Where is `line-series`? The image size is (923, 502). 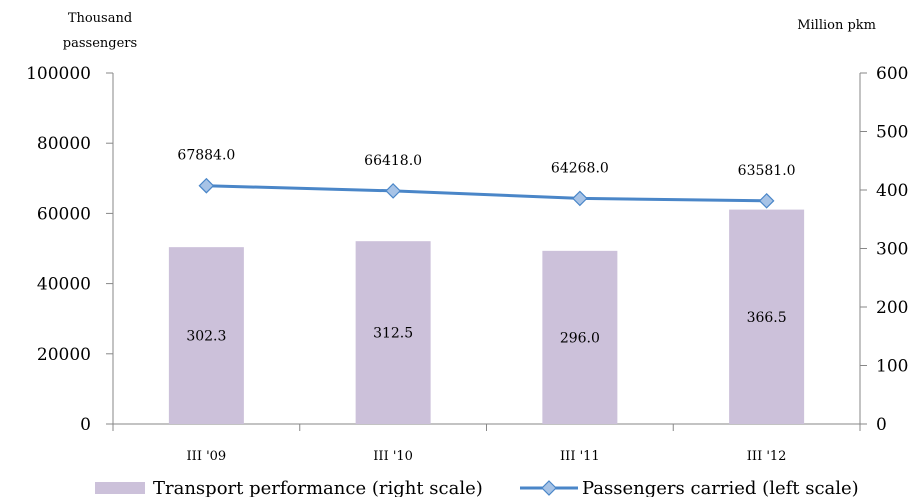
line-series is located at coordinates (486, 193).